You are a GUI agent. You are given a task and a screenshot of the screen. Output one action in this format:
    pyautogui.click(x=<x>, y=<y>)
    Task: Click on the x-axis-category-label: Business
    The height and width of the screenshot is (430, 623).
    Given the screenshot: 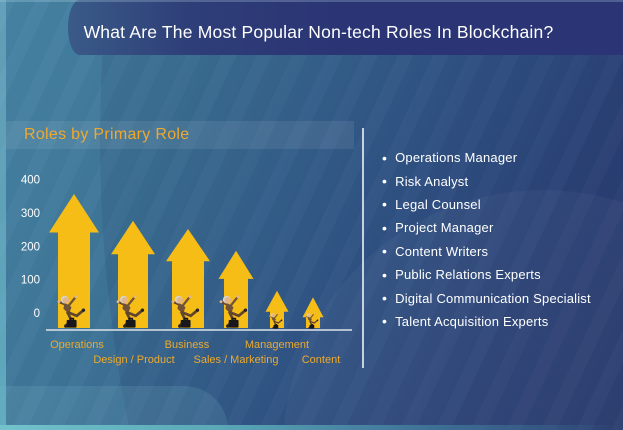 What is the action you would take?
    pyautogui.click(x=187, y=345)
    